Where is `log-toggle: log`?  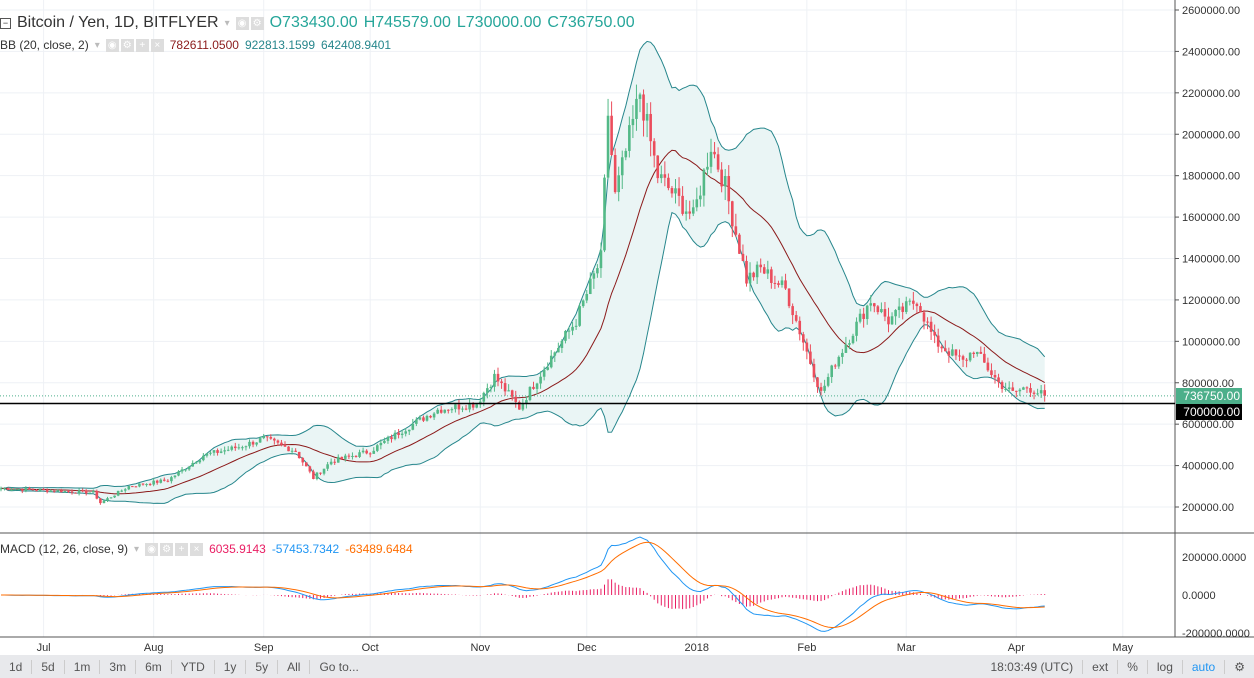
log-toggle: log is located at coordinates (1165, 666).